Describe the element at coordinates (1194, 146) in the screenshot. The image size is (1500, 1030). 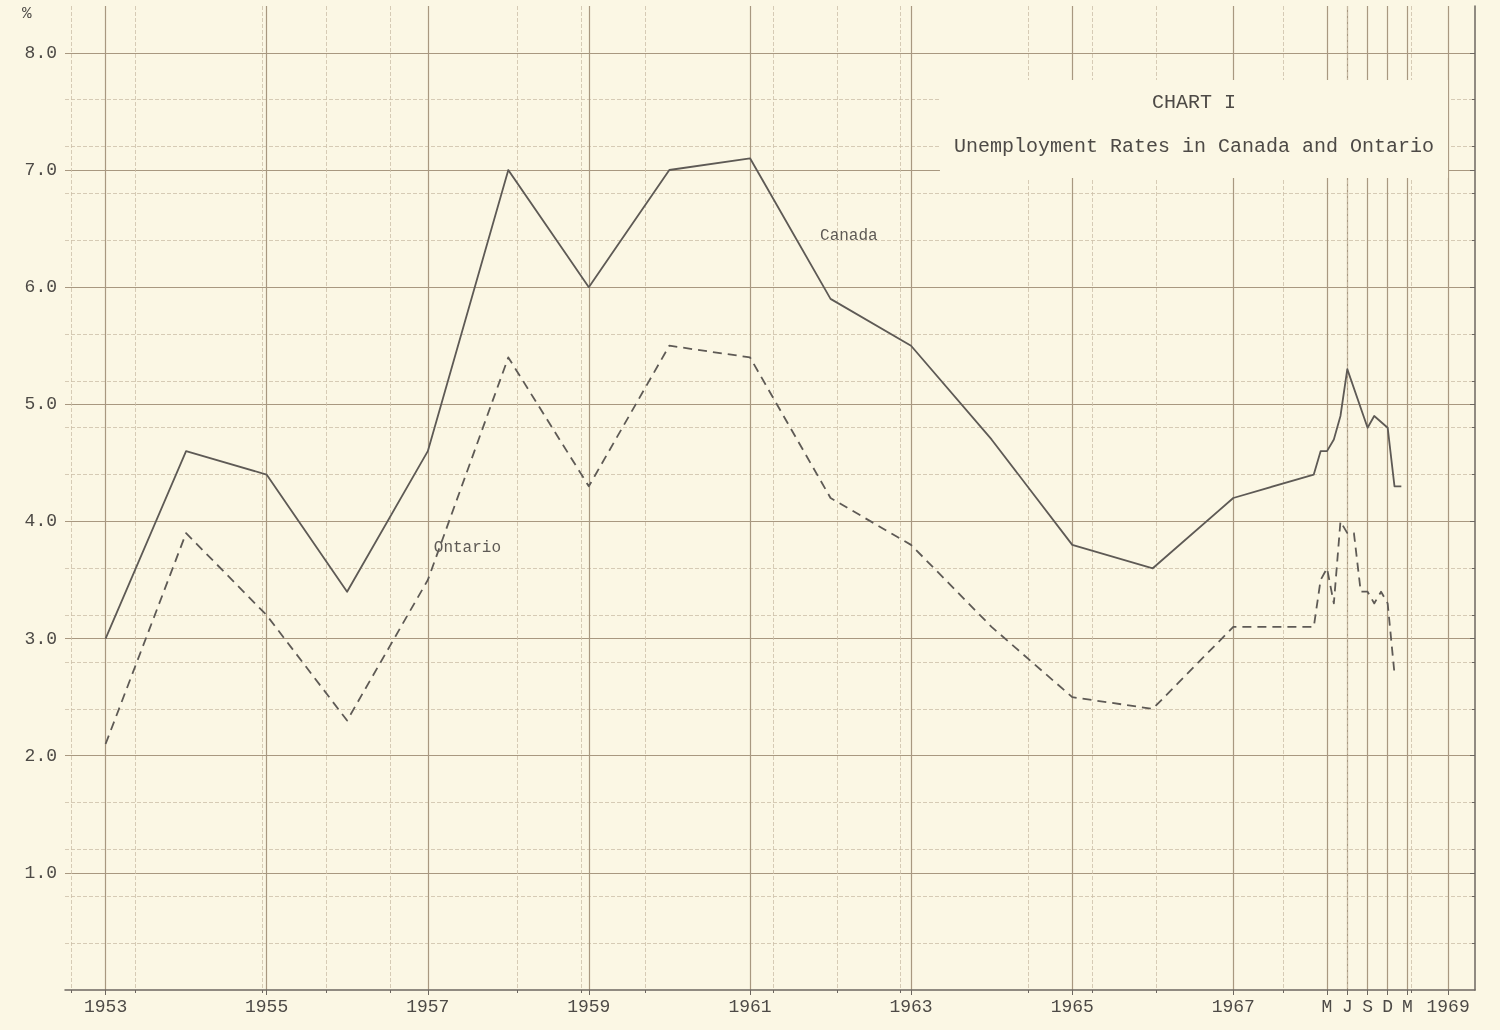
I see `text: Unemployment Rates in Canada and Ontario` at that location.